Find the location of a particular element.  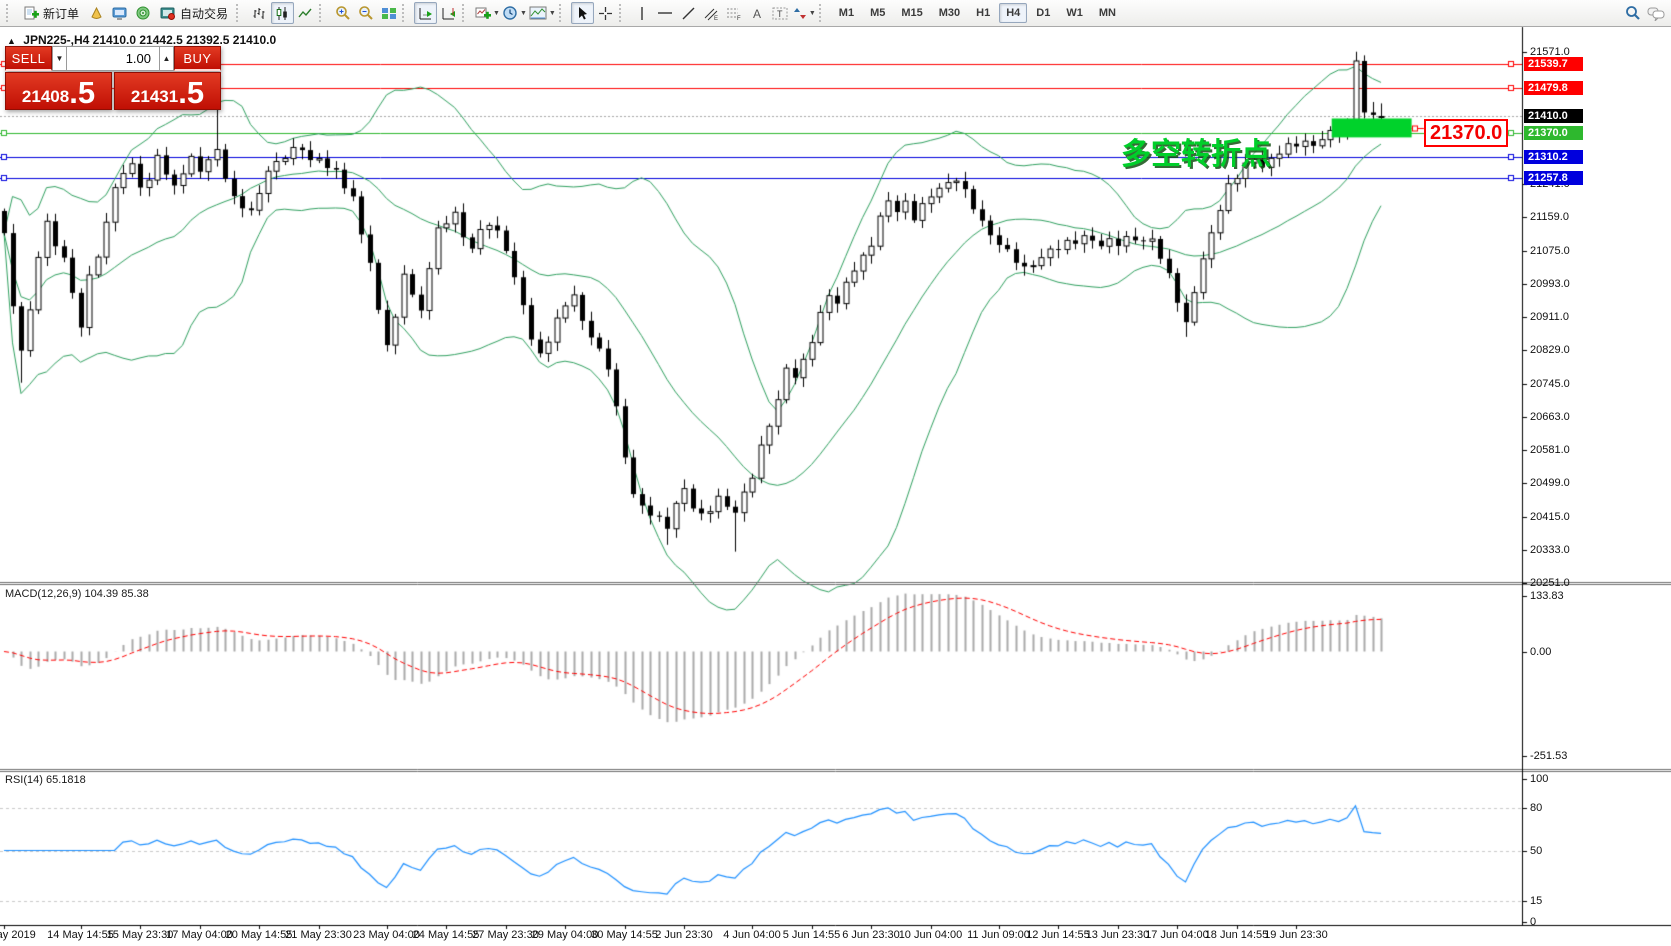

vertical-line-icon is located at coordinates (642, 13).